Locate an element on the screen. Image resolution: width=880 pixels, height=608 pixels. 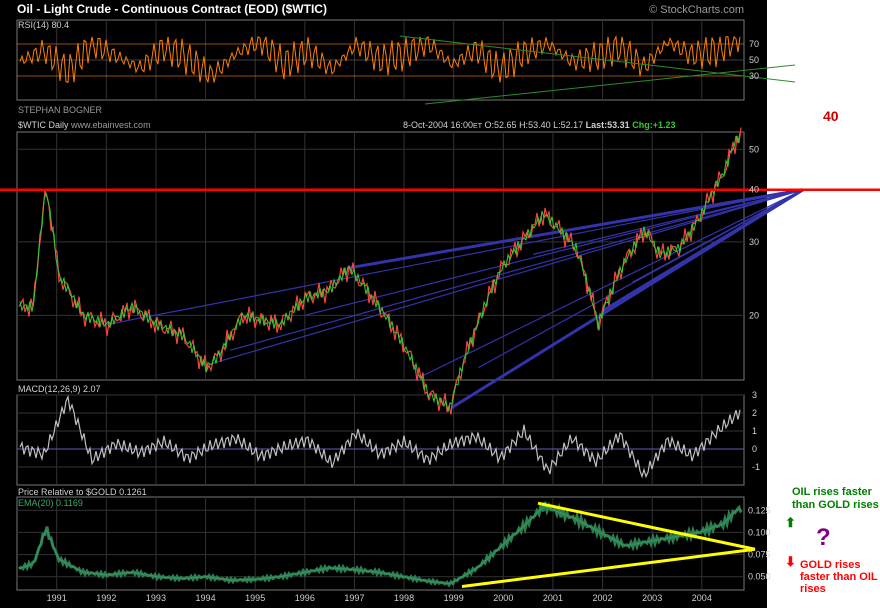
price-tick-label: 40 is located at coordinates (754, 190).